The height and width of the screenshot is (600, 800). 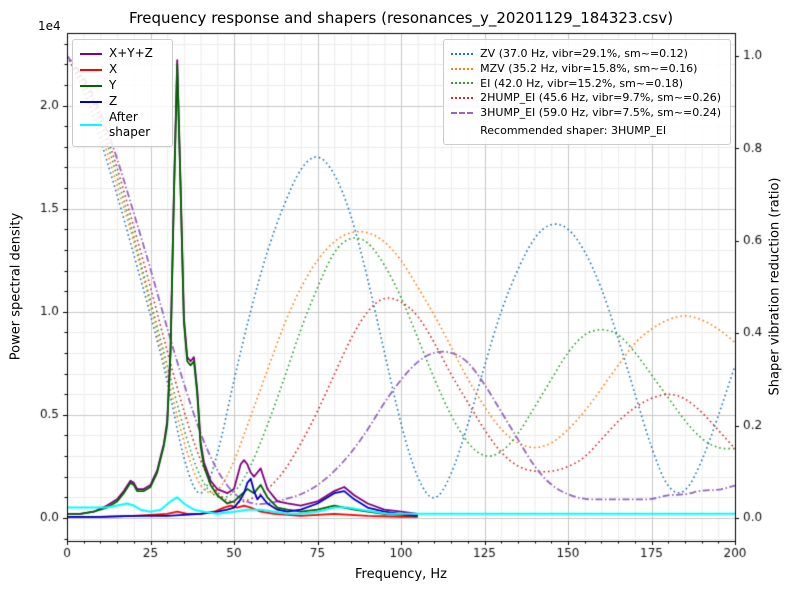 What do you see at coordinates (582, 83) in the screenshot?
I see `legend-label-ei: EI (42.0 Hz, vibr=15.2%, sm~=0.18)` at bounding box center [582, 83].